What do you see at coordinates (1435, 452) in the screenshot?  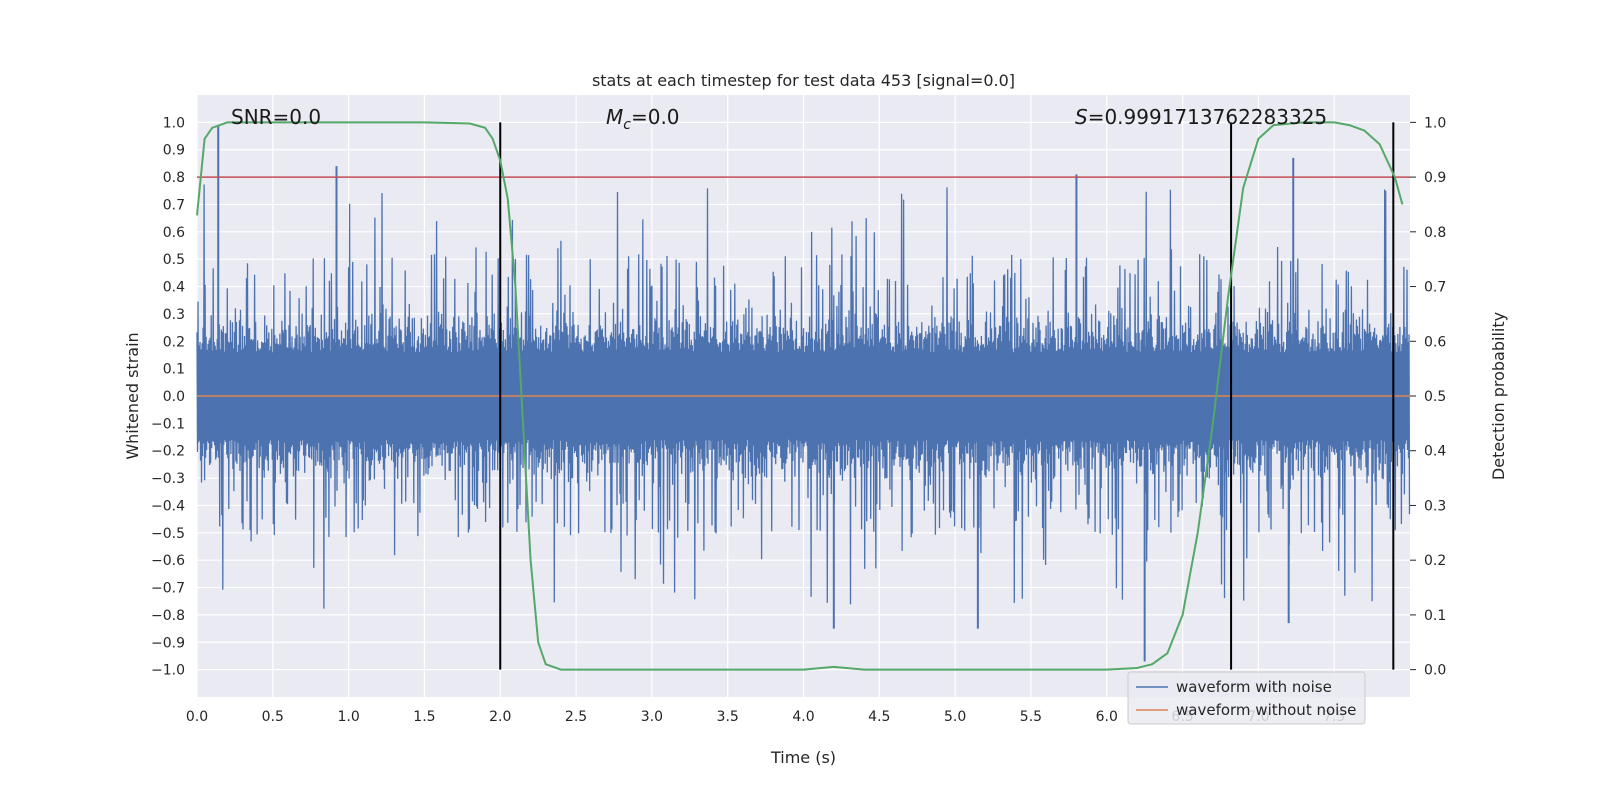 I see `y-tick-label-right: 0.4` at bounding box center [1435, 452].